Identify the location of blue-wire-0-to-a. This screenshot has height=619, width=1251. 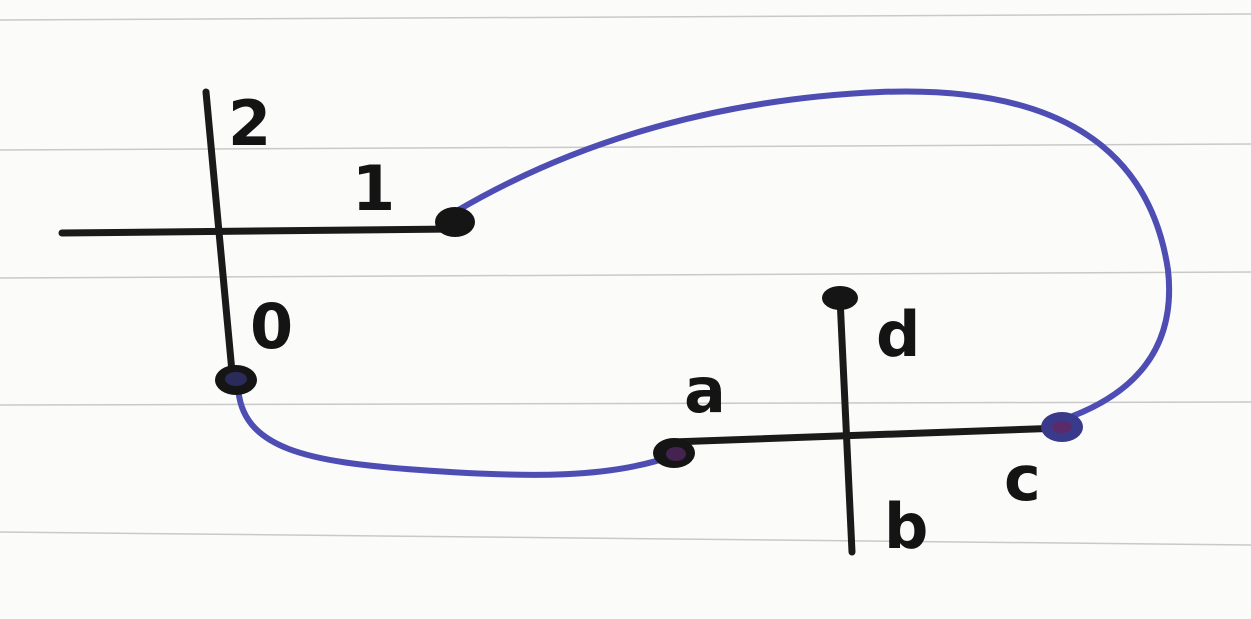
(455, 430).